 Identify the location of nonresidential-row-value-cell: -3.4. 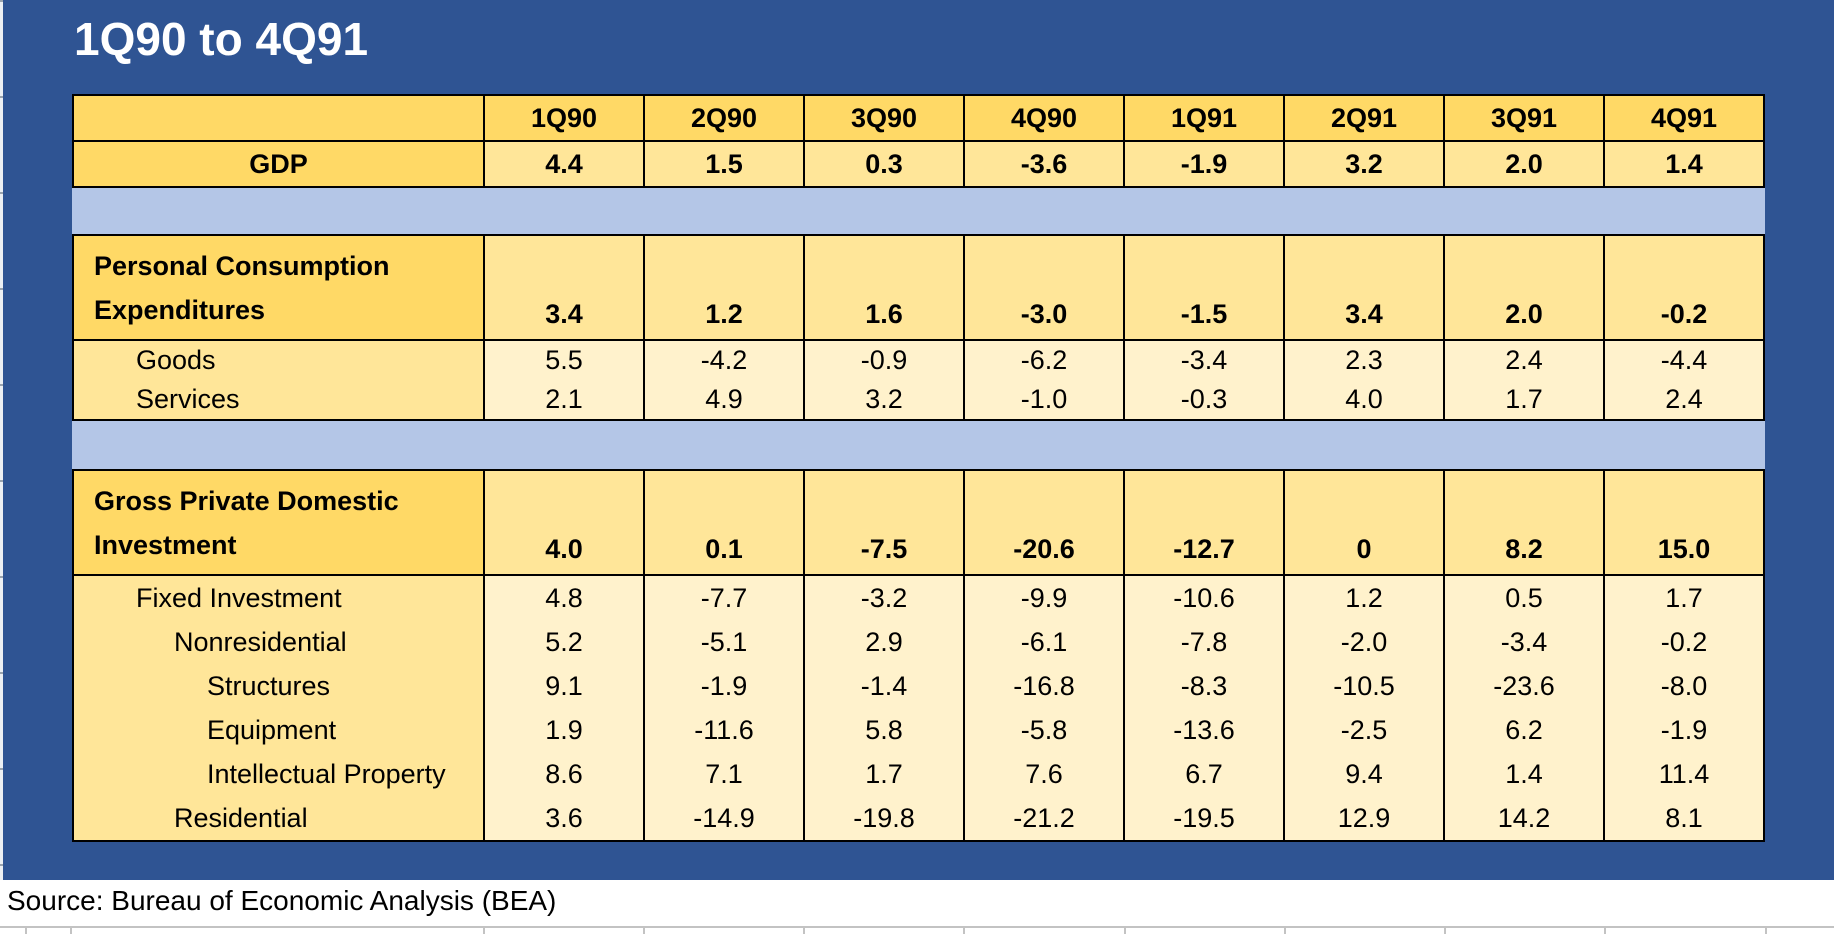
(1524, 642).